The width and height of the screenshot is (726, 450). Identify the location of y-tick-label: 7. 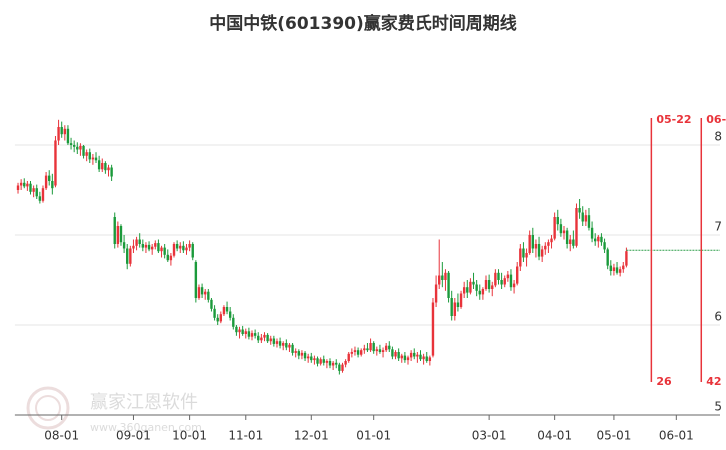
(718, 227).